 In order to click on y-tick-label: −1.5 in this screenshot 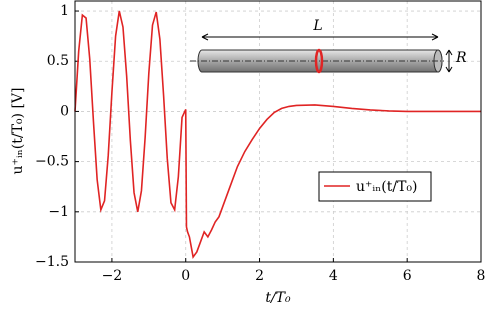, I will do `click(52, 262)`.